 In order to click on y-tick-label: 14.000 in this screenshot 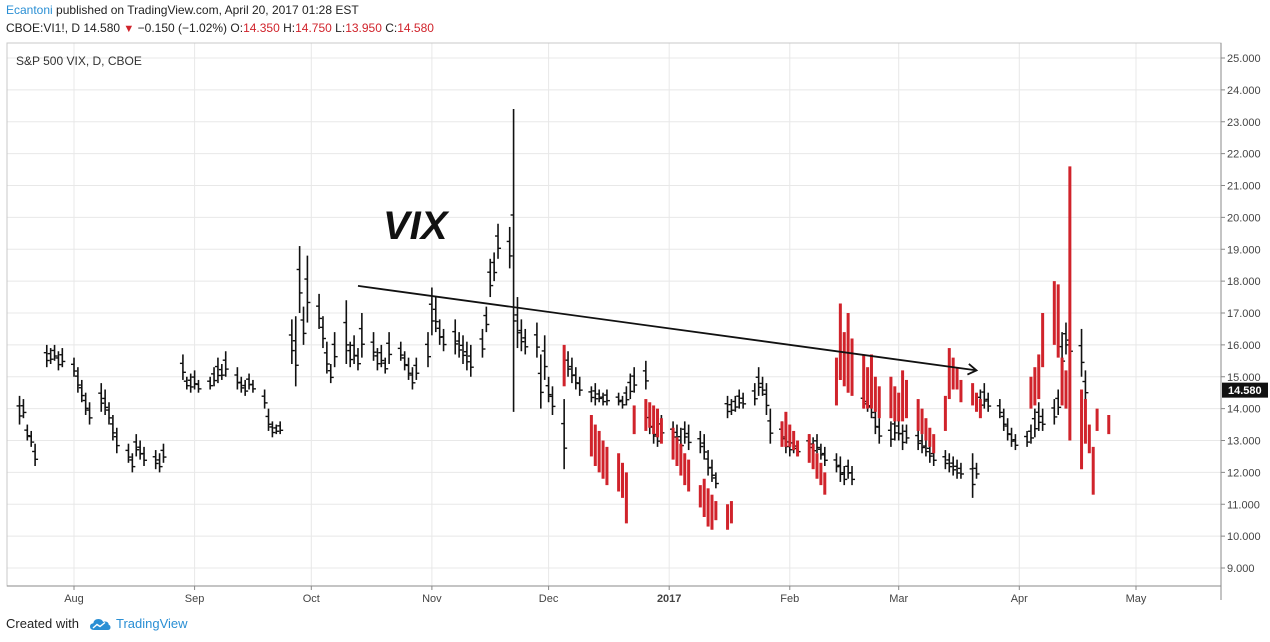, I will do `click(1244, 410)`.